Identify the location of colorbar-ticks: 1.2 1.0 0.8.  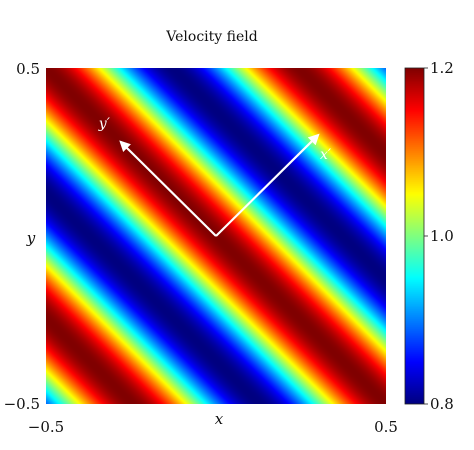
(439, 236).